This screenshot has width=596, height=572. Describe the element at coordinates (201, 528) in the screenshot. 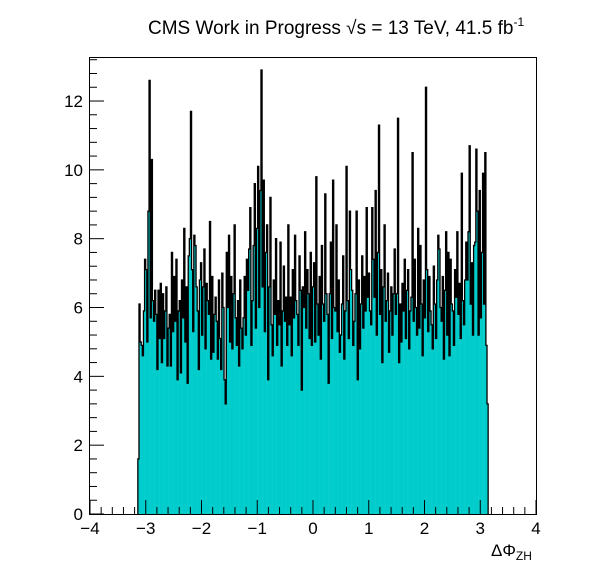

I see `x-tick-label: −2` at that location.